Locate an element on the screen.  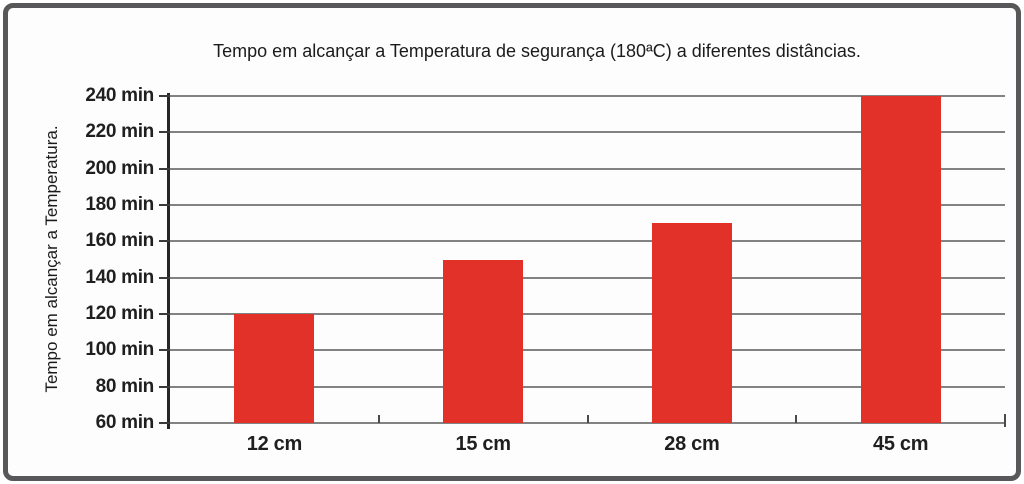
y-tick-label-140: 140 min is located at coordinates (119, 277).